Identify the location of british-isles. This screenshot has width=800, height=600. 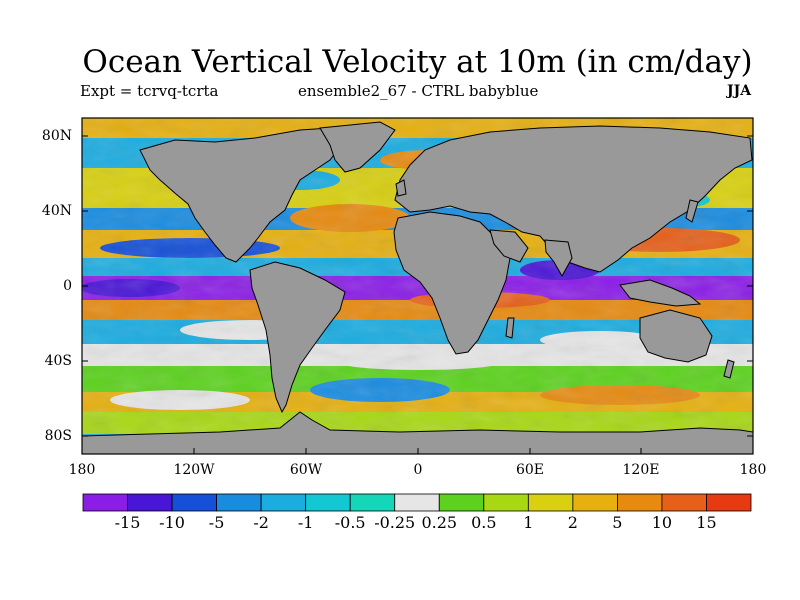
(401, 188).